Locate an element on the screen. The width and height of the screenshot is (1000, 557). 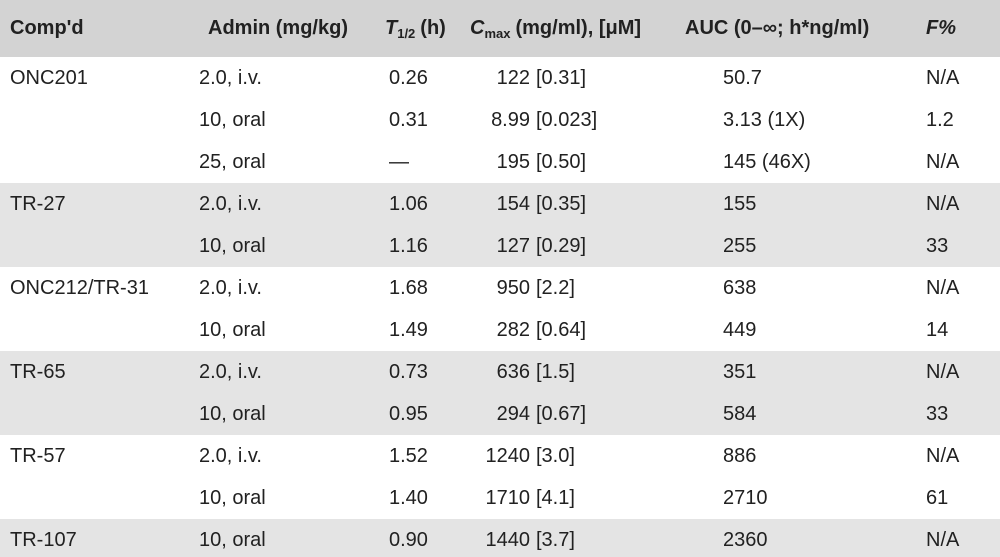
thalf-cell: 1.40 is located at coordinates (408, 497).